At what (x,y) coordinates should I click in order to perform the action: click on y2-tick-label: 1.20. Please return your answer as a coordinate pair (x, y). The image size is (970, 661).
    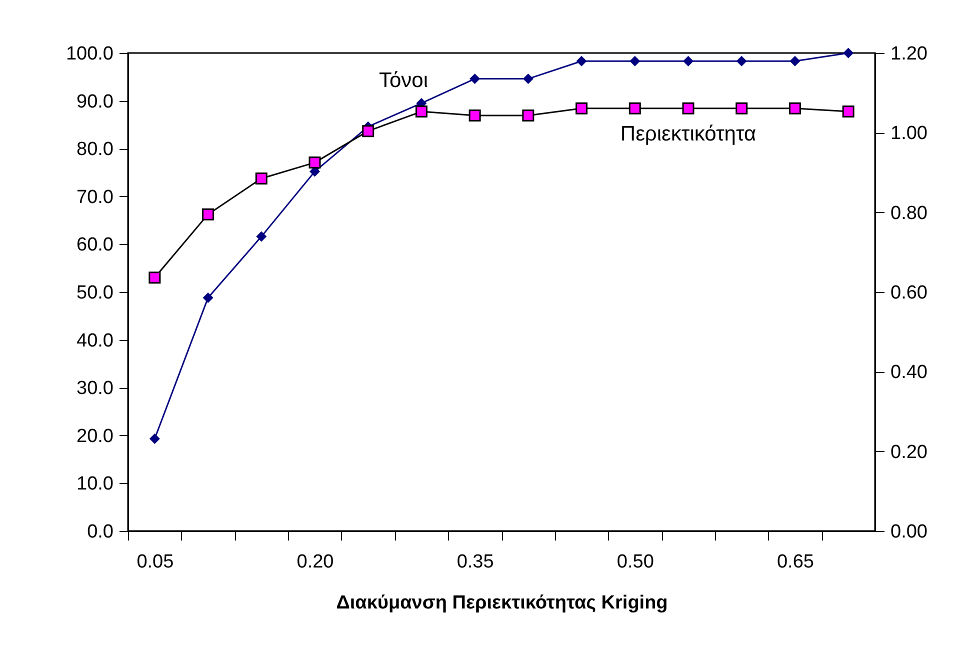
    Looking at the image, I should click on (909, 54).